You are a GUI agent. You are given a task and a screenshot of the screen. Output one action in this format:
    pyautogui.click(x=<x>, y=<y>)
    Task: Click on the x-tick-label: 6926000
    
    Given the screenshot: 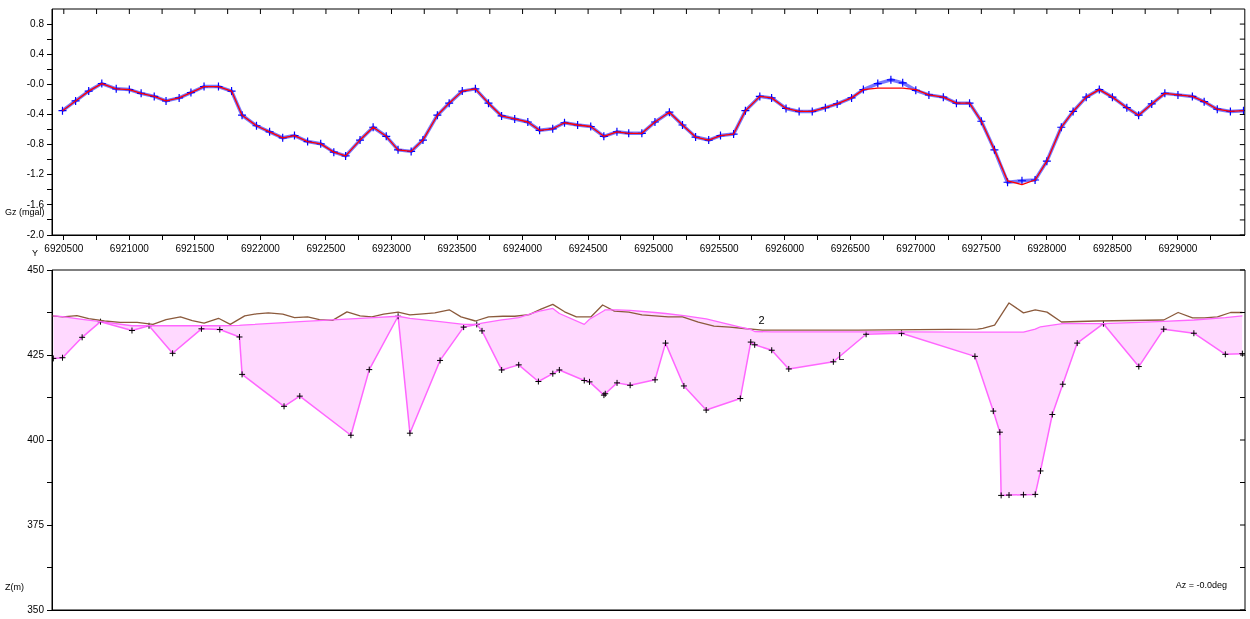 What is the action you would take?
    pyautogui.click(x=785, y=248)
    